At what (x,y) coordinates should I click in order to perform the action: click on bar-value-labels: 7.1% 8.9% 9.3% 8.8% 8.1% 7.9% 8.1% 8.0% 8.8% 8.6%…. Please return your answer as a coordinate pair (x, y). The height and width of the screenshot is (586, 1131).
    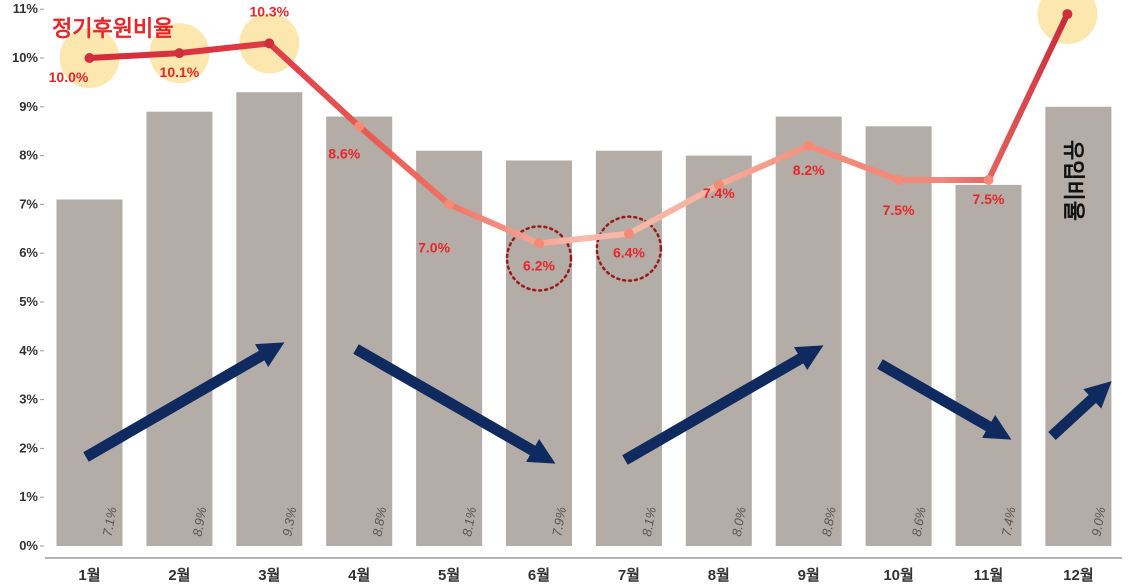
    Looking at the image, I should click on (604, 522).